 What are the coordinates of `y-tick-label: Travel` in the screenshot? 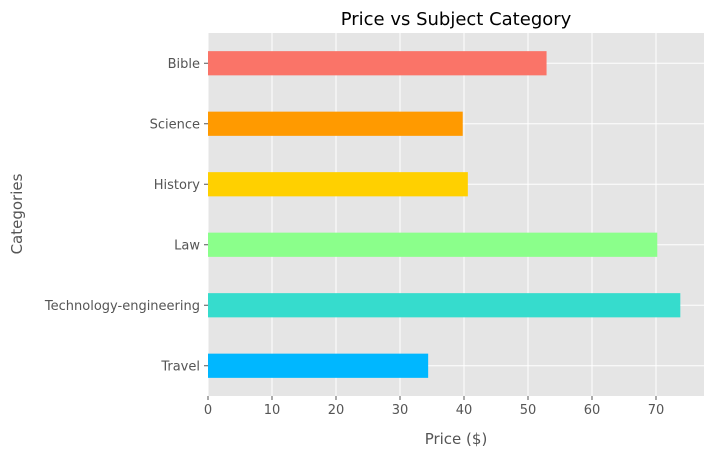 It's located at (180, 366).